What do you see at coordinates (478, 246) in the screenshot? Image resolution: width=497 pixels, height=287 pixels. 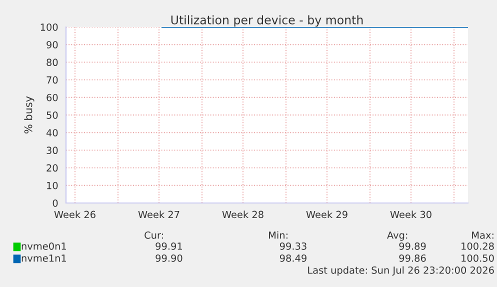 I see `text: 100.28` at bounding box center [478, 246].